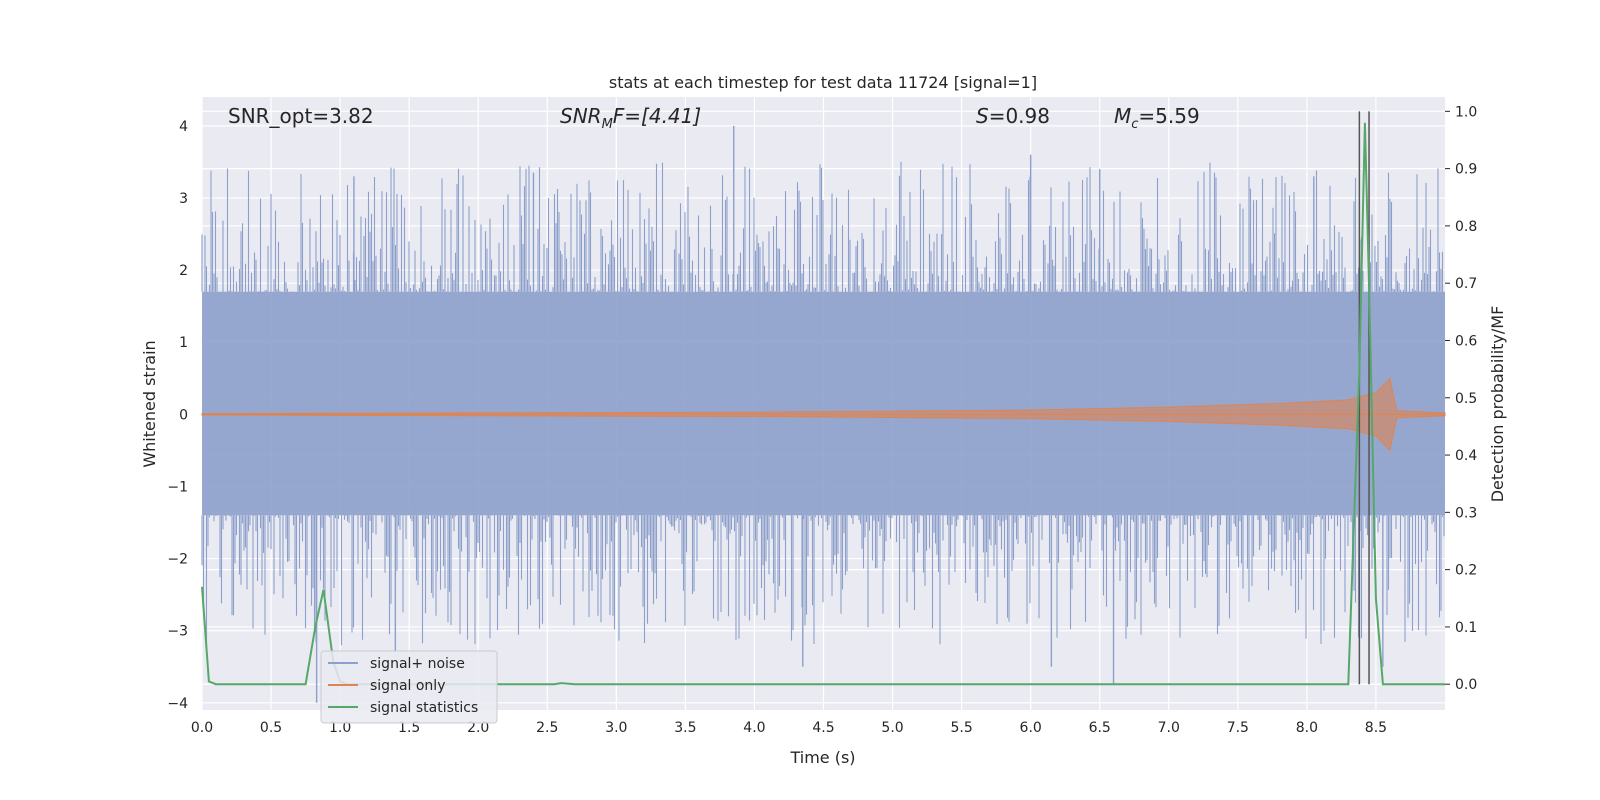 The image size is (1600, 800). What do you see at coordinates (1100, 728) in the screenshot?
I see `x-tick-label: 6.5` at bounding box center [1100, 728].